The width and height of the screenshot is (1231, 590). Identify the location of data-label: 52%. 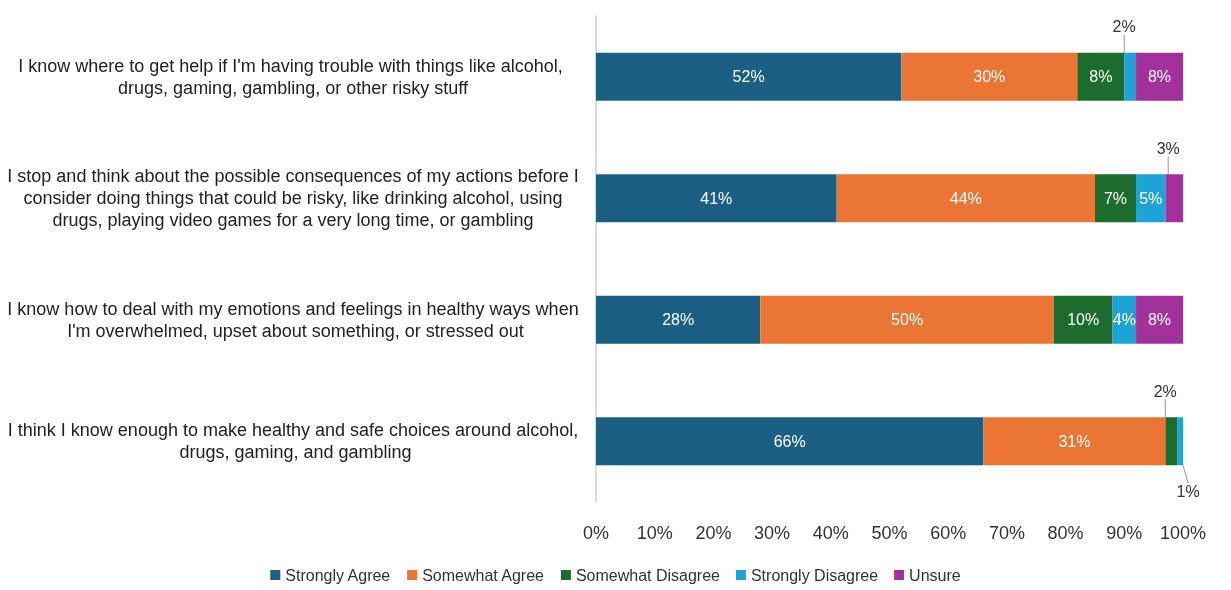
(748, 77).